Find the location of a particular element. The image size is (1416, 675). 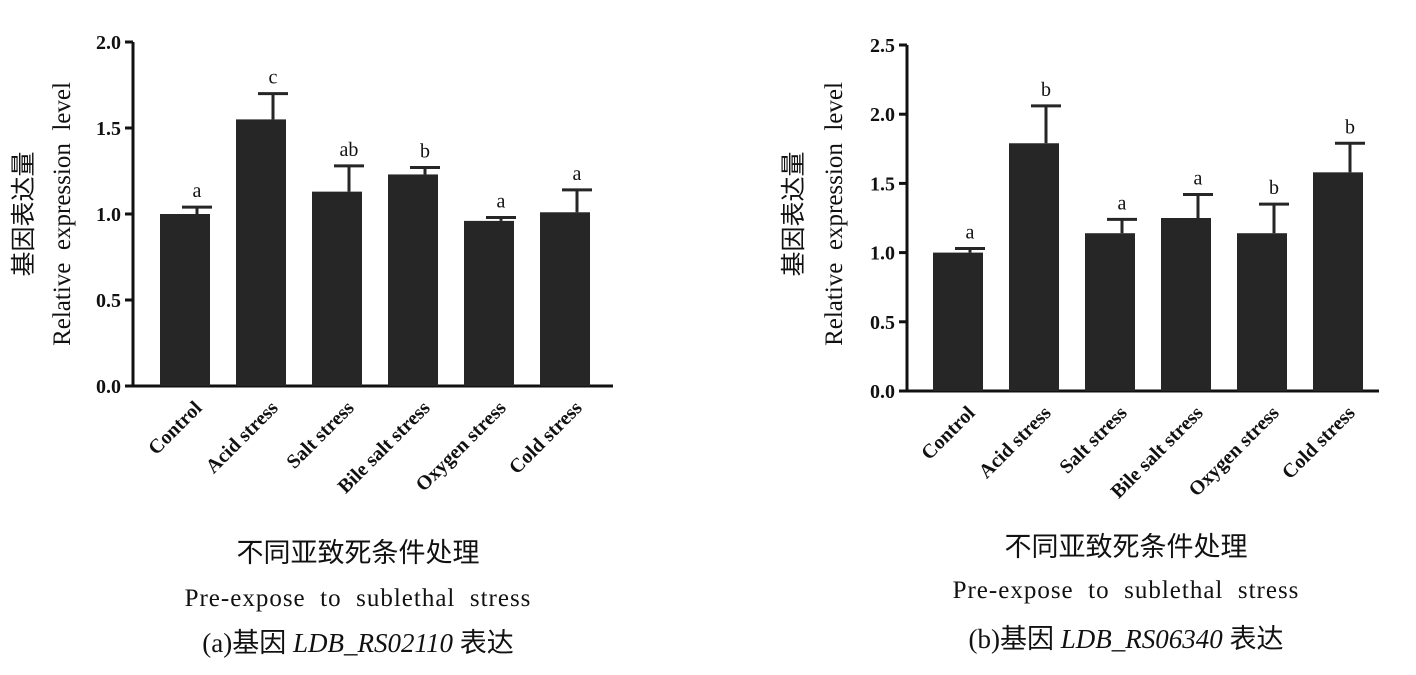

y-tick-label-b: 2.5 is located at coordinates (882, 46).